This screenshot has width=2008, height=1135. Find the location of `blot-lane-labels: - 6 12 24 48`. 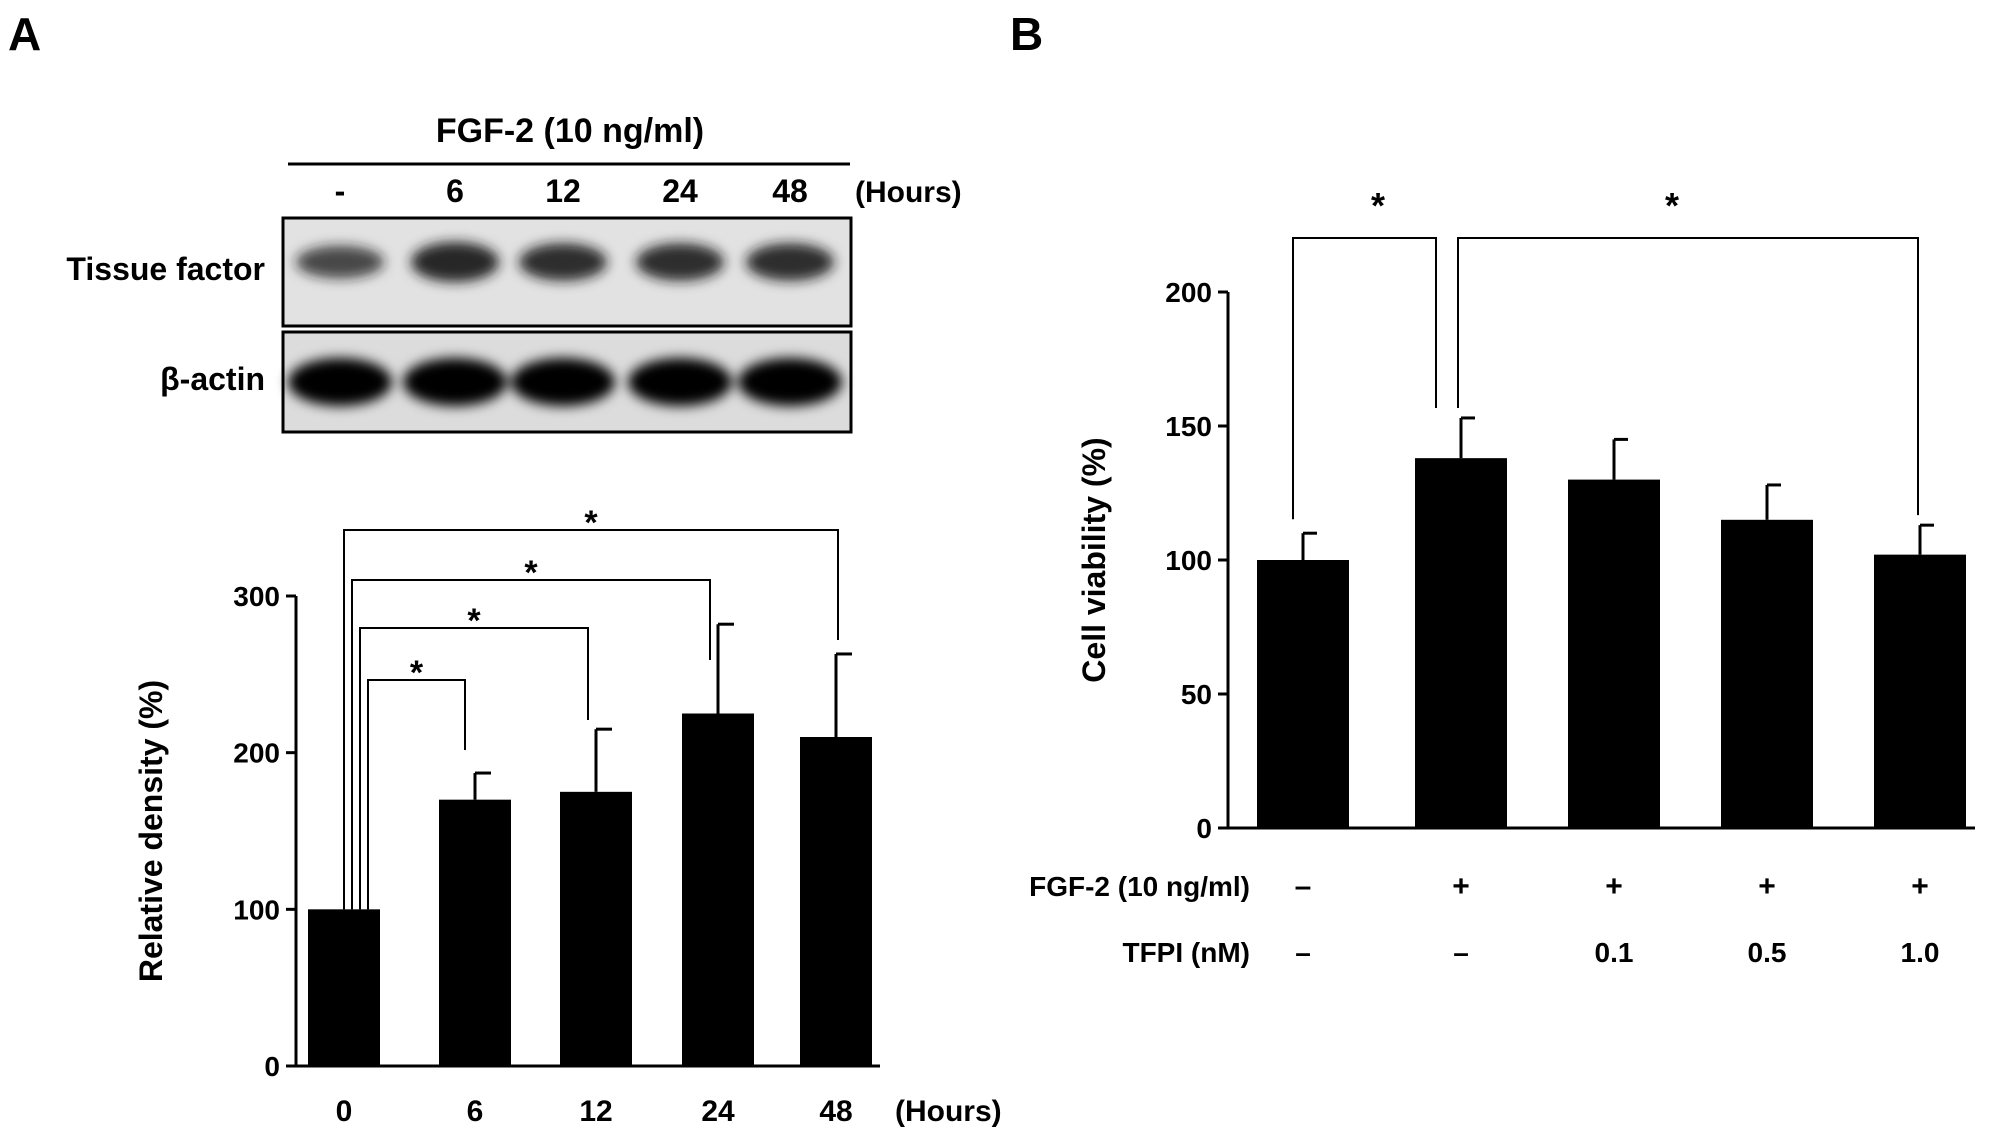

blot-lane-labels: - 6 12 24 48 is located at coordinates (571, 191).